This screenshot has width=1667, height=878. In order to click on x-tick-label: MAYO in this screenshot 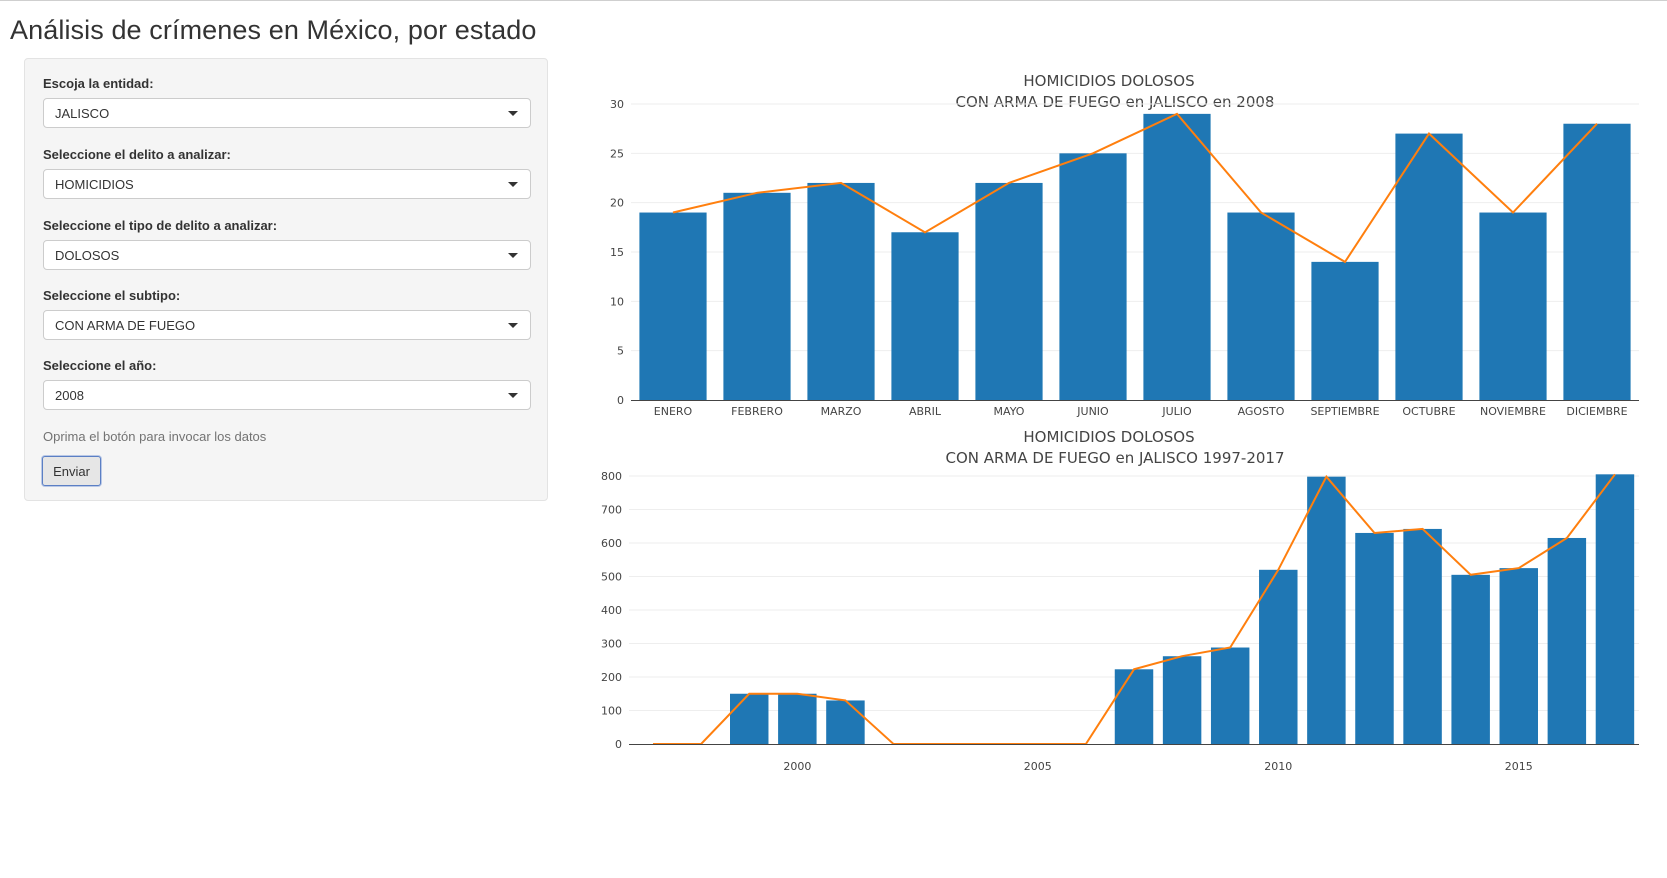, I will do `click(1009, 411)`.